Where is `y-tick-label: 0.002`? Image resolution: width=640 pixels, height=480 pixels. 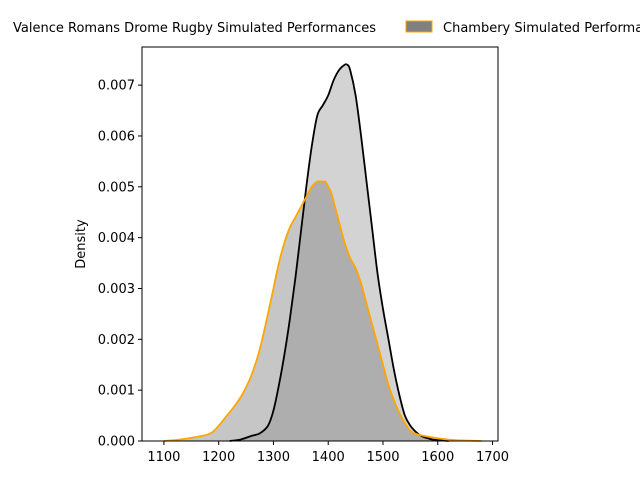 y-tick-label: 0.002 is located at coordinates (116, 340).